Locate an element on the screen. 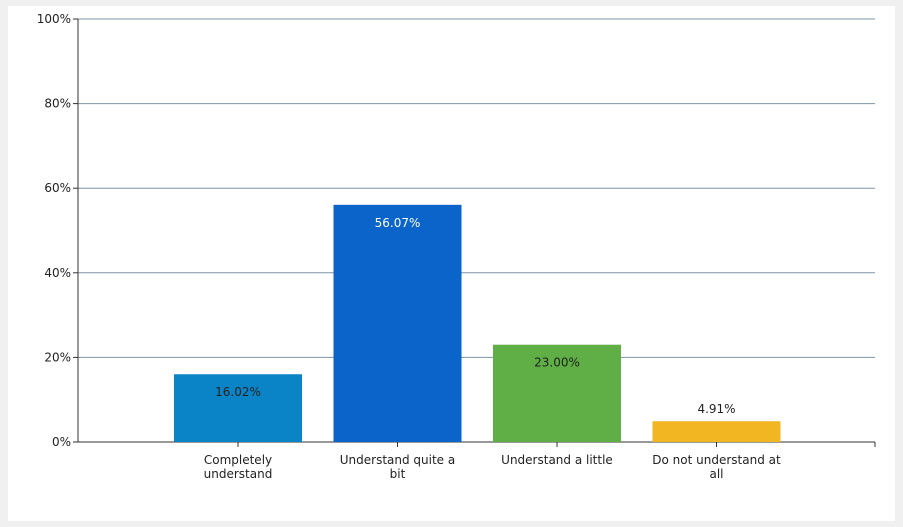 This screenshot has height=527, width=903. y-tick-label: 80% is located at coordinates (57, 104).